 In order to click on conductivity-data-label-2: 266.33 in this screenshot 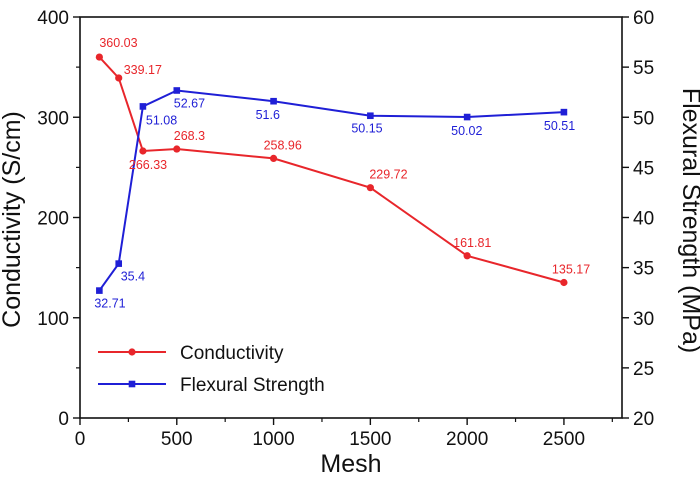, I will do `click(148, 165)`.